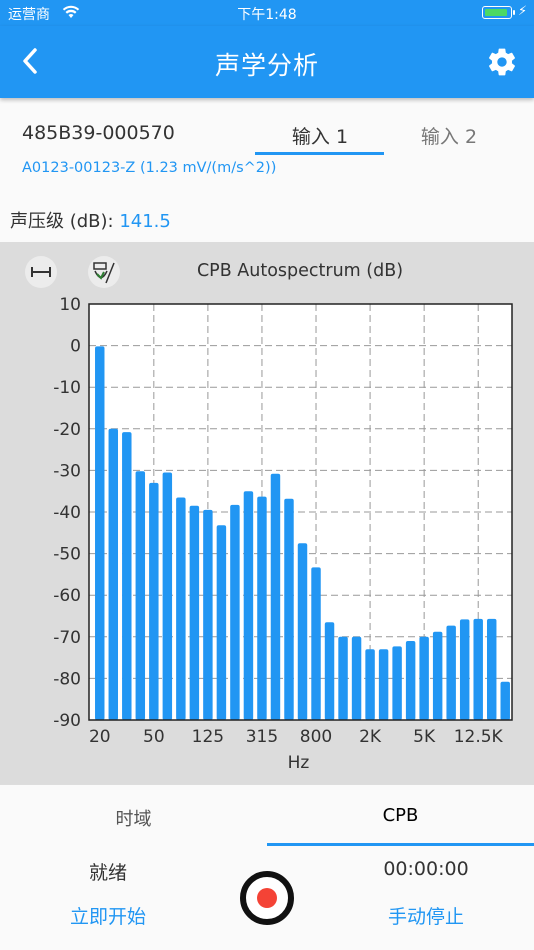 The height and width of the screenshot is (950, 534). Describe the element at coordinates (266, 65) in the screenshot. I see `page-title: 声学分析` at that location.